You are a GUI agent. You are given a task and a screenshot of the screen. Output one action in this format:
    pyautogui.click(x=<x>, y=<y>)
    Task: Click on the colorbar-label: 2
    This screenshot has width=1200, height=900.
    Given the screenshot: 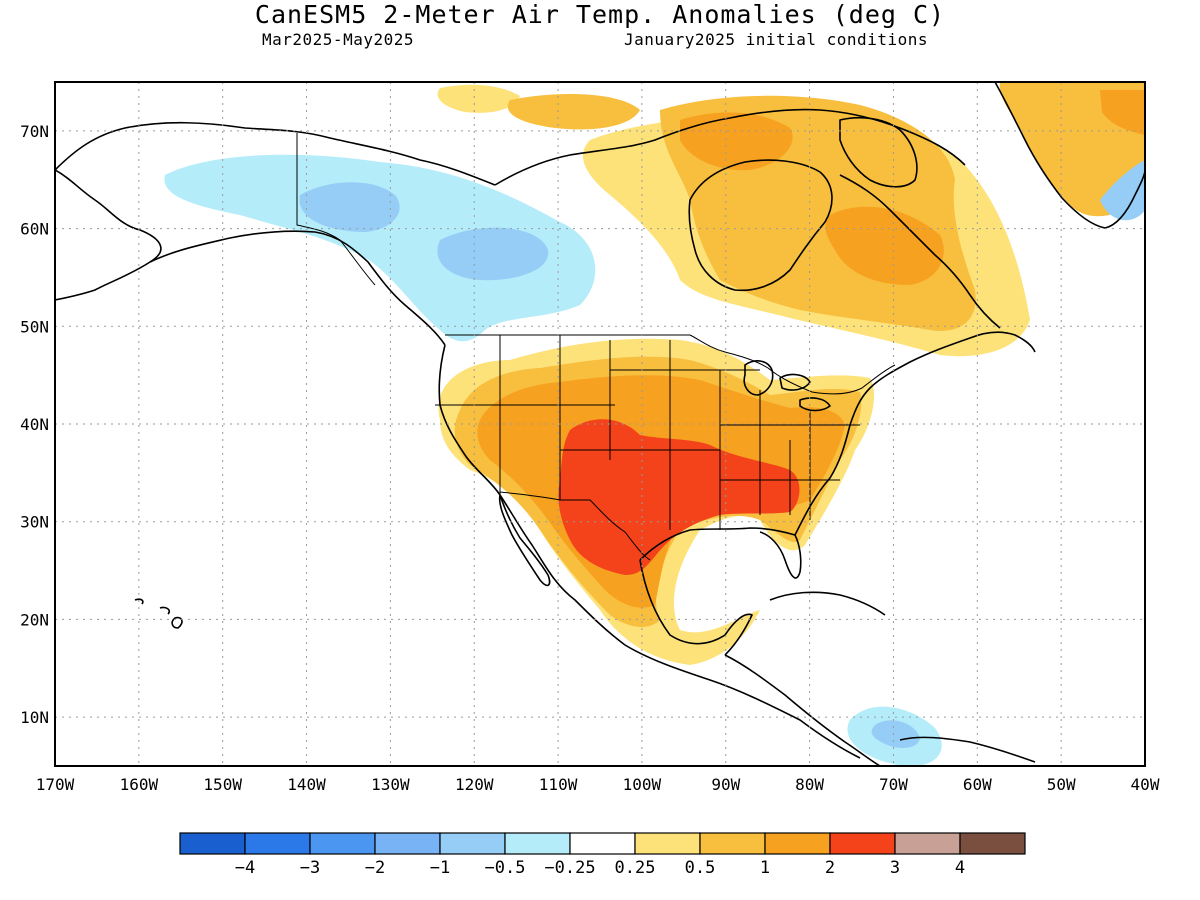 What is the action you would take?
    pyautogui.click(x=830, y=868)
    